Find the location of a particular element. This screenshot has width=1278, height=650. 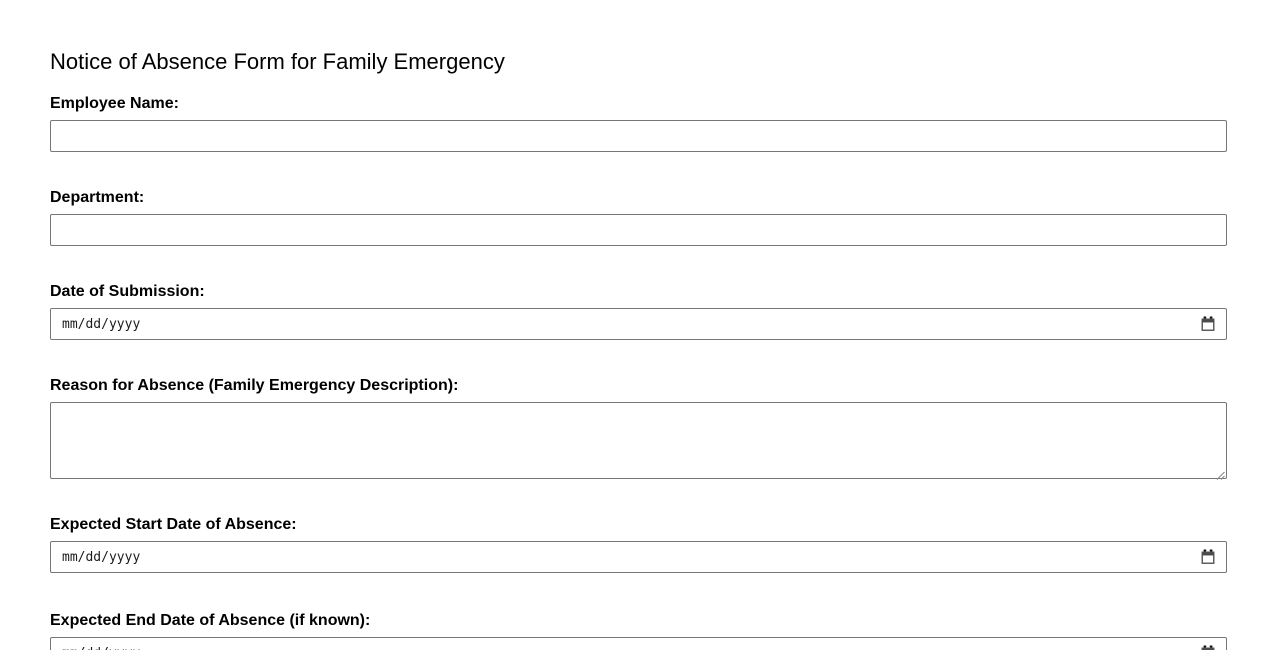

expected-end-date-input: mm/dd/yyyy is located at coordinates (638, 643).